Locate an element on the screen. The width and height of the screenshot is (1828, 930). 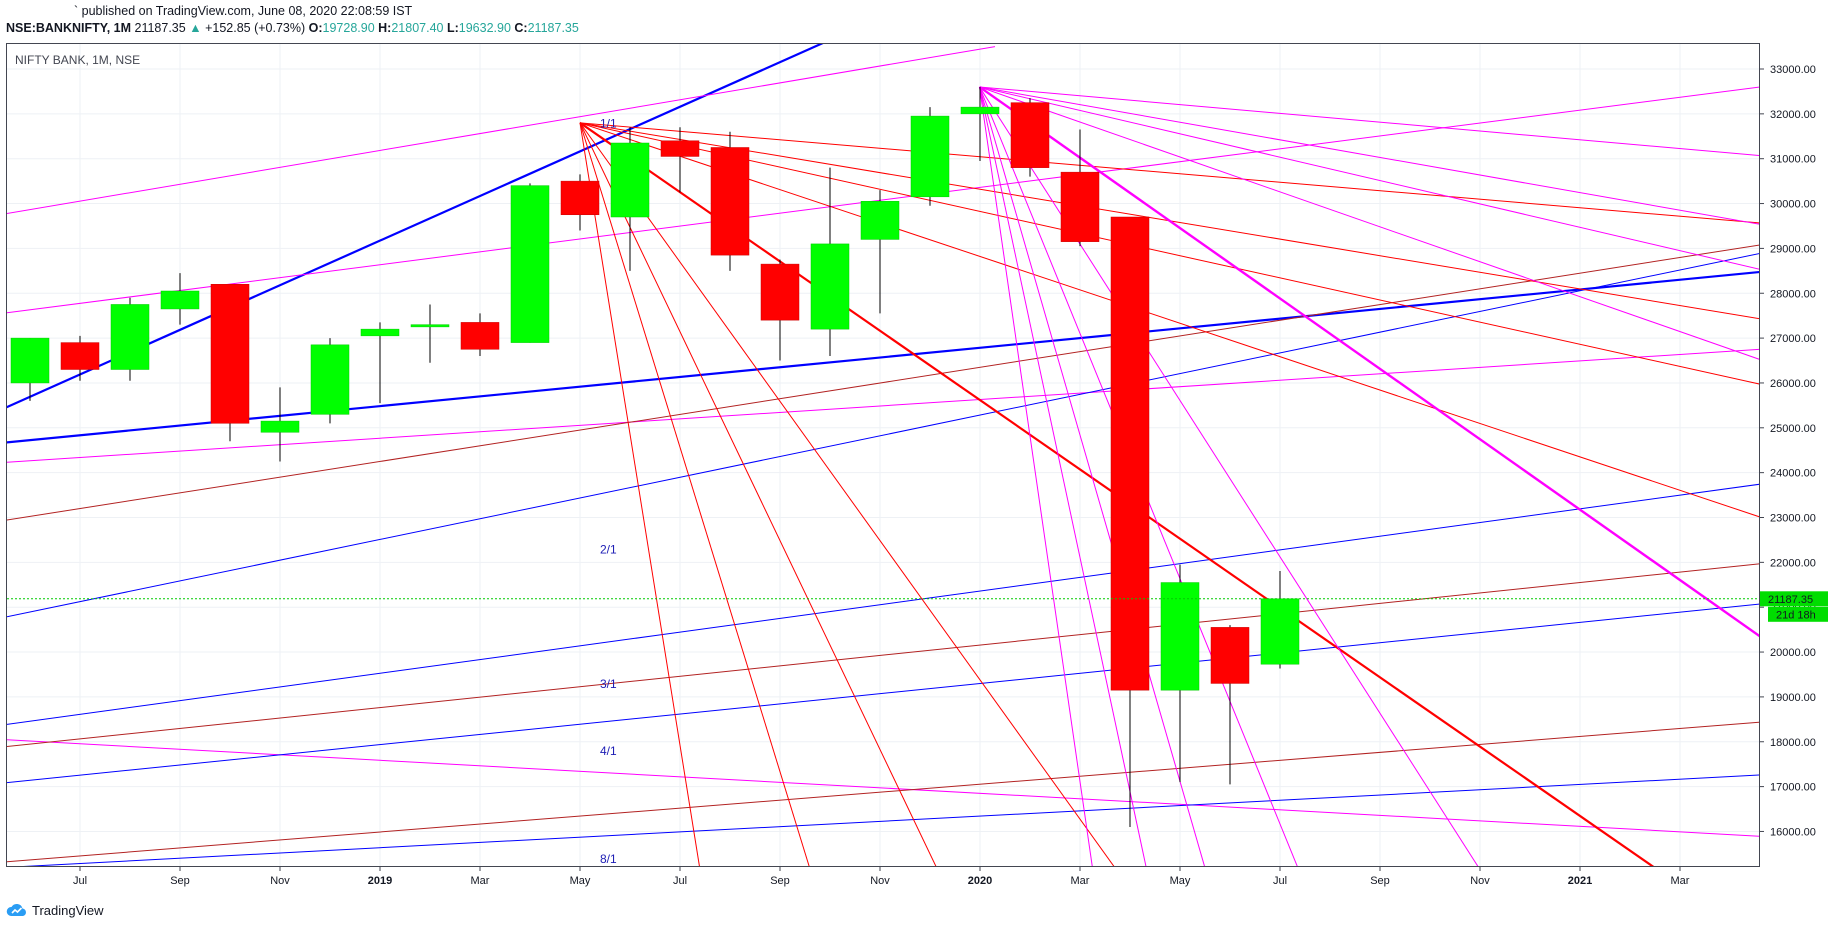
fan-label: 2/1 is located at coordinates (608, 549).